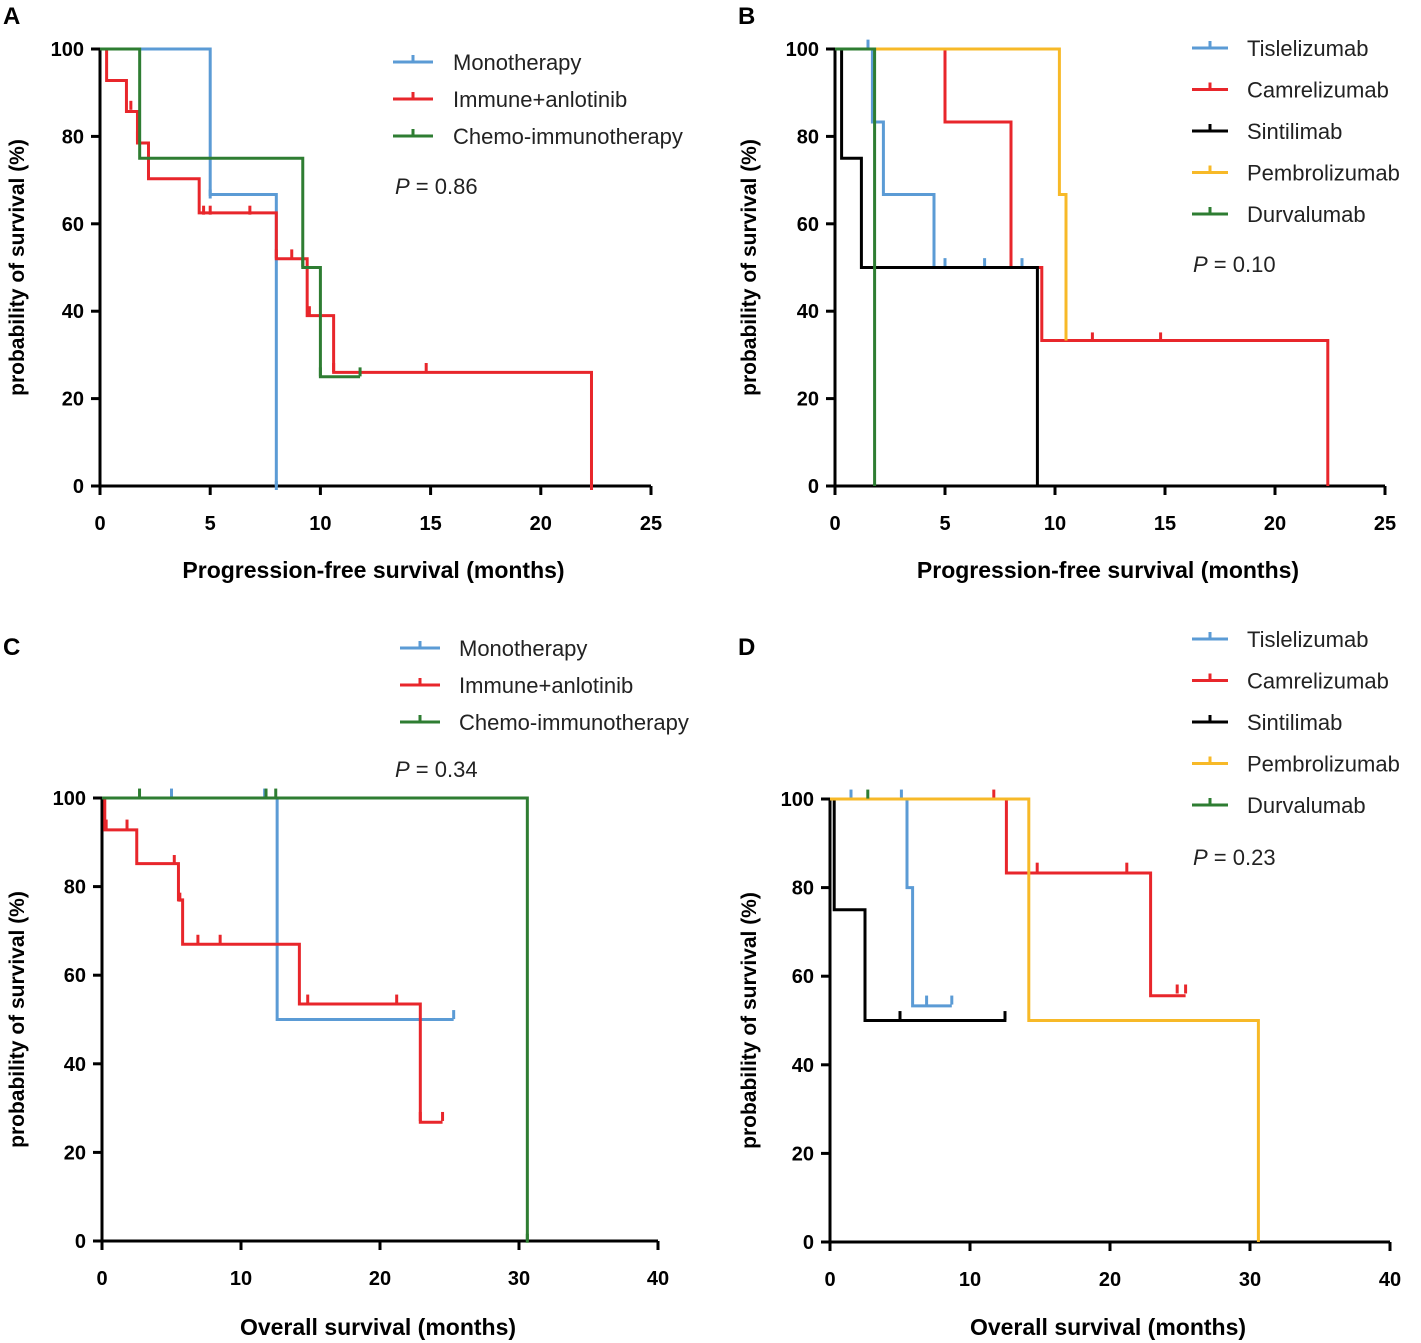  I want to click on panel-letter: C, so click(11, 647).